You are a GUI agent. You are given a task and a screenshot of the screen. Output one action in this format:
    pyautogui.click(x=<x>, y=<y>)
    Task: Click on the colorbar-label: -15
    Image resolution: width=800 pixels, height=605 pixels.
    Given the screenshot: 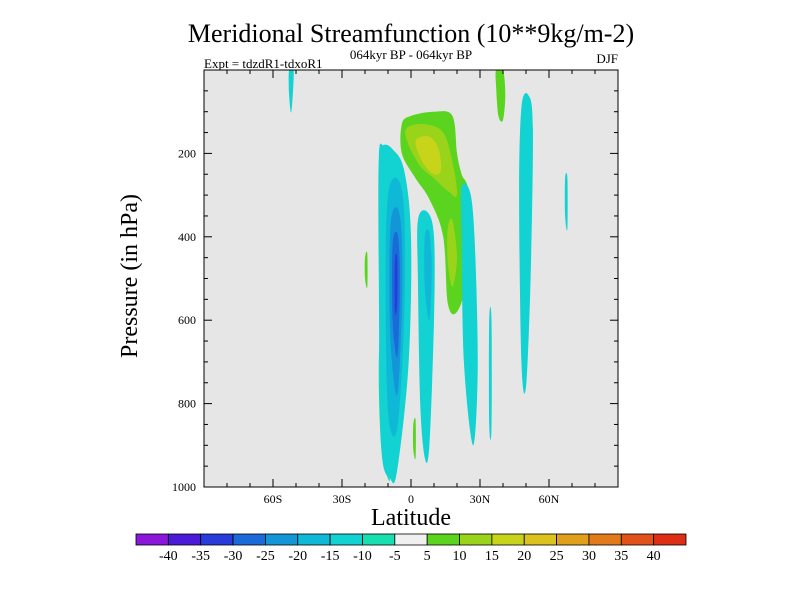 What is the action you would take?
    pyautogui.click(x=330, y=556)
    